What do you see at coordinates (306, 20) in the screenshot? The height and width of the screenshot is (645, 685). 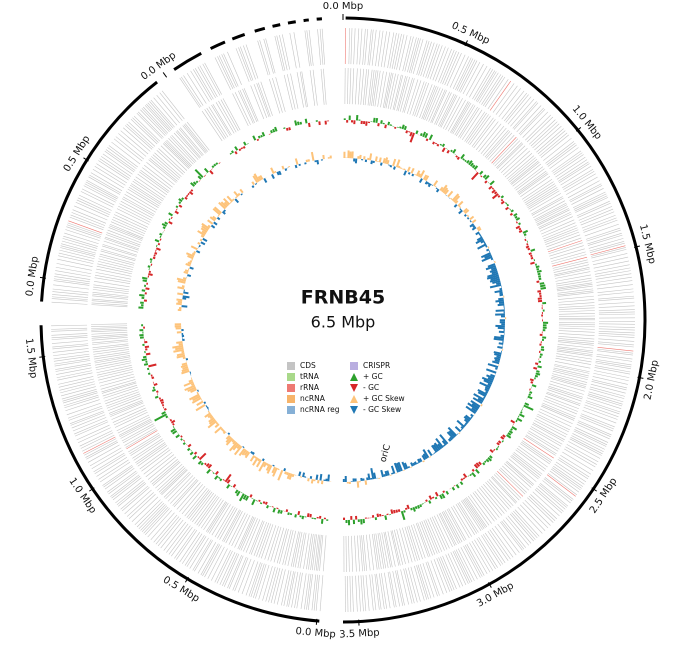 I see `contig-arc` at bounding box center [306, 20].